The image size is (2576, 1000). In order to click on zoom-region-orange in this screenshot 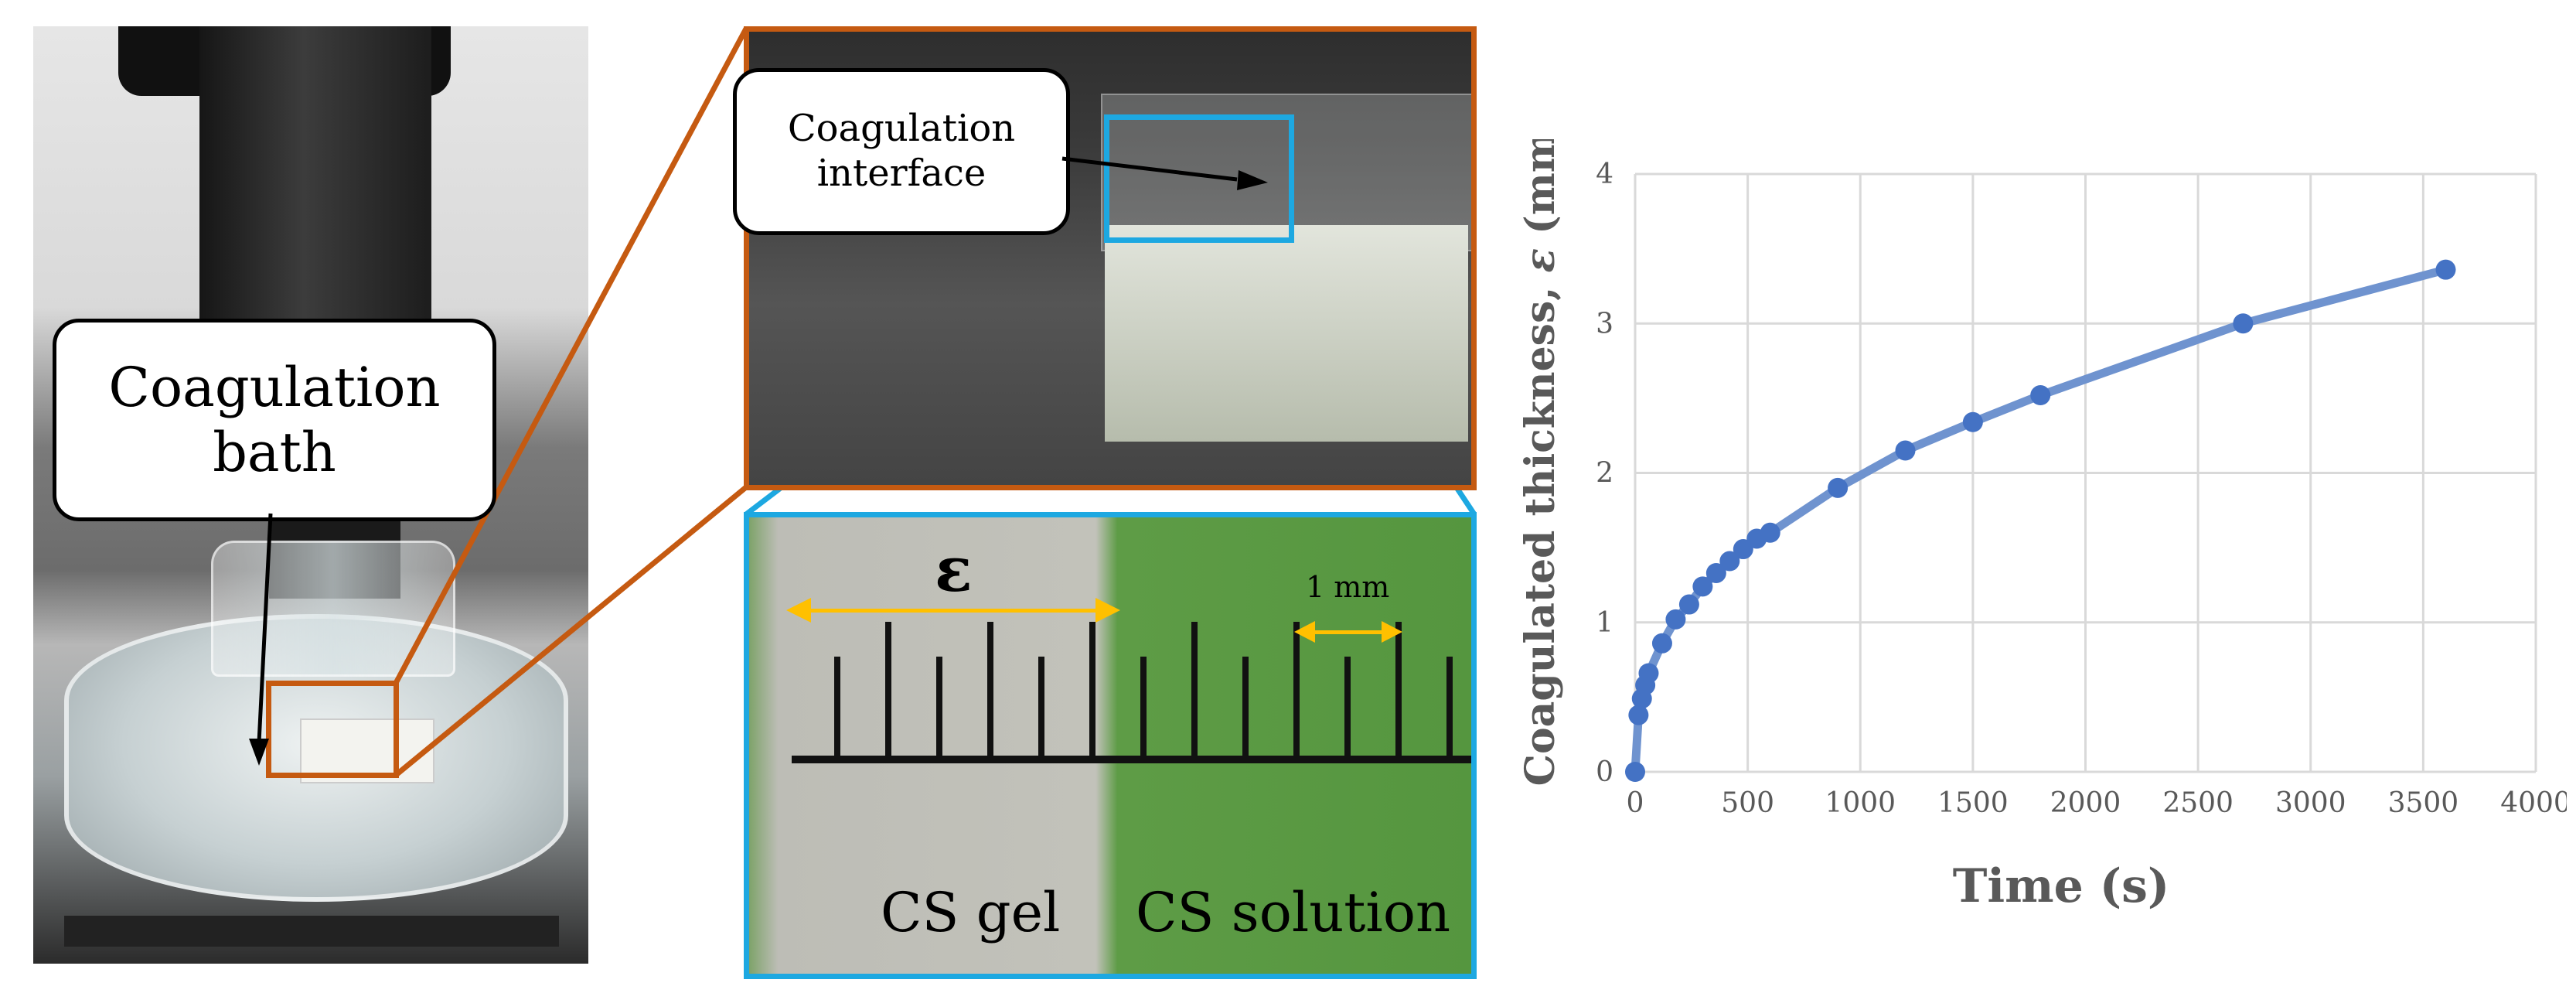, I will do `click(332, 729)`.